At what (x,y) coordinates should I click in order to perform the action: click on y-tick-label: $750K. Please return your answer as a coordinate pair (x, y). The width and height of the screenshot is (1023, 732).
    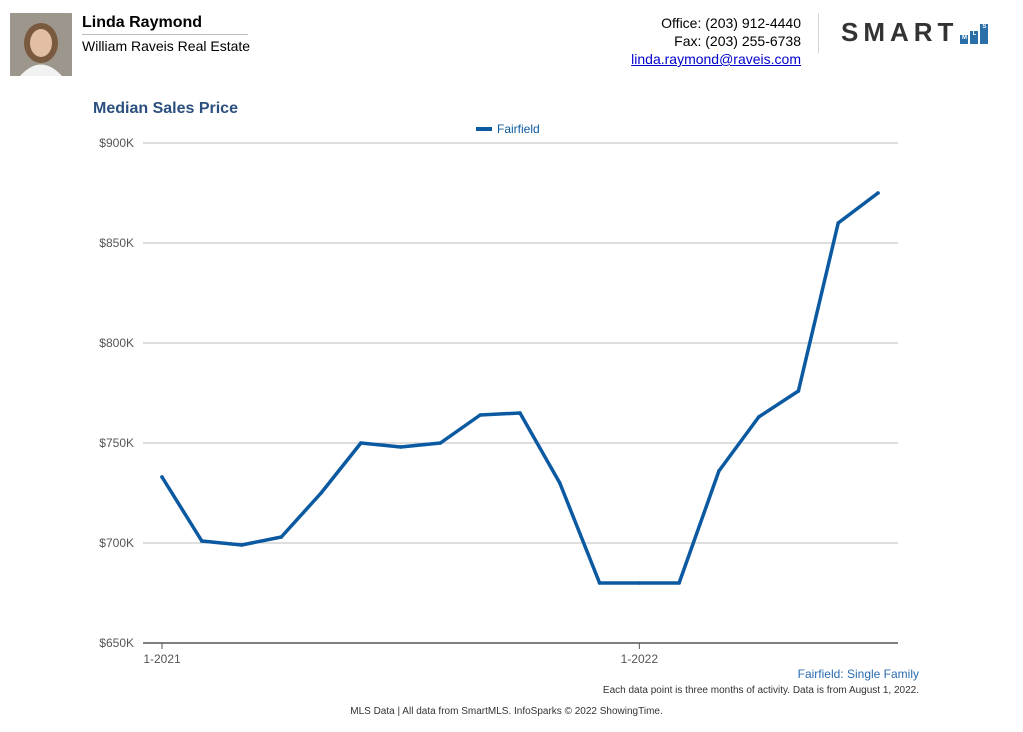
    Looking at the image, I should click on (116, 443).